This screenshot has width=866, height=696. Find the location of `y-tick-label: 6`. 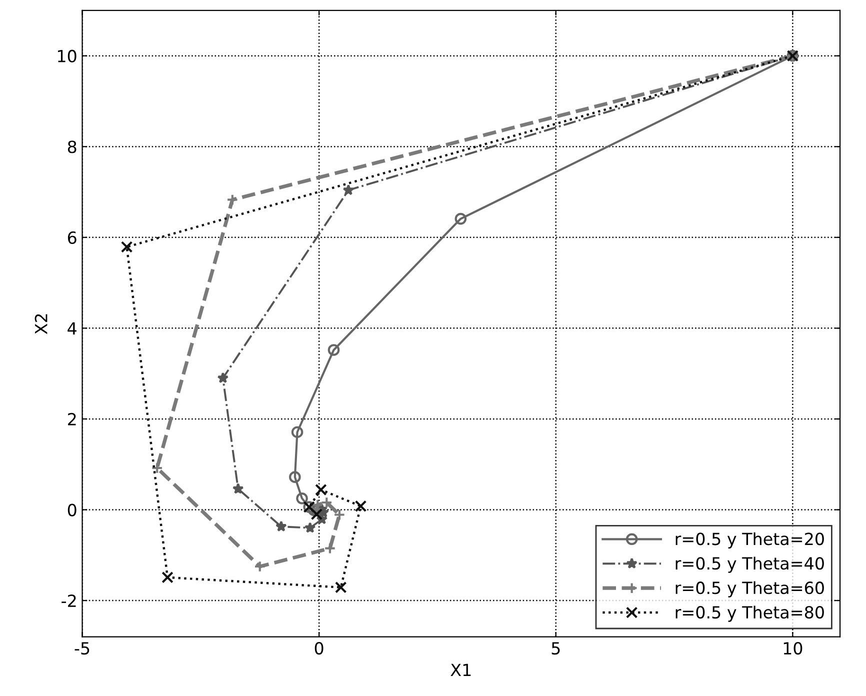

y-tick-label: 6 is located at coordinates (72, 237).